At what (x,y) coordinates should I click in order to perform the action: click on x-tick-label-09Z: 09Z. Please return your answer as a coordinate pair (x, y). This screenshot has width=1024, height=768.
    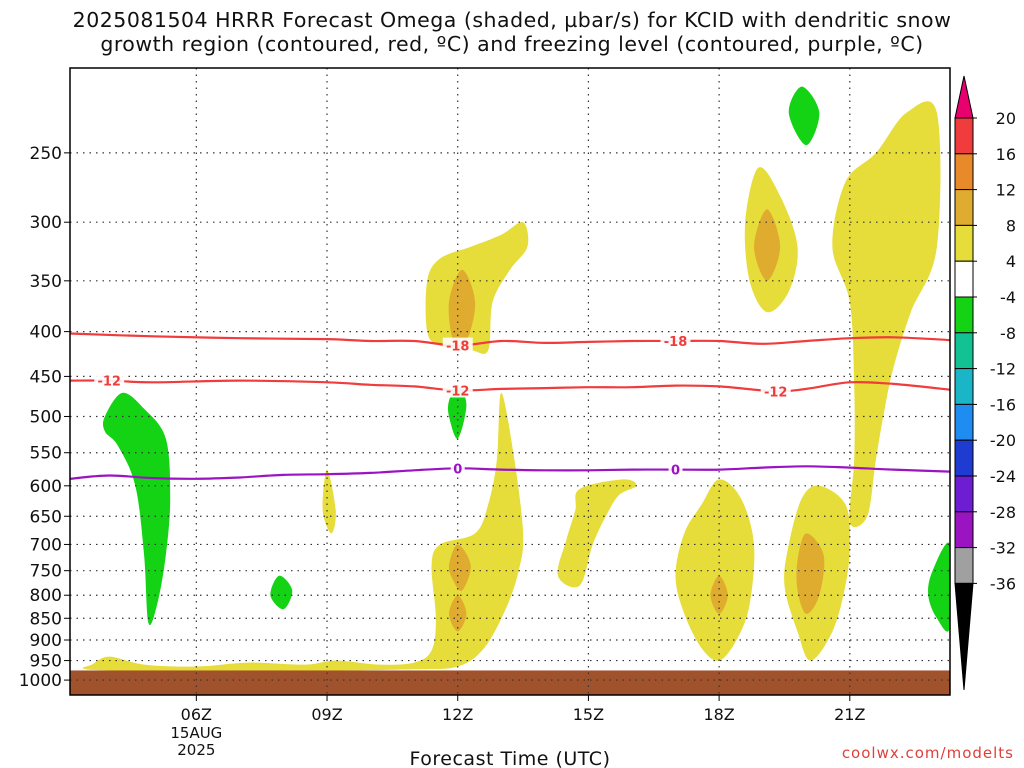
    Looking at the image, I should click on (326, 714).